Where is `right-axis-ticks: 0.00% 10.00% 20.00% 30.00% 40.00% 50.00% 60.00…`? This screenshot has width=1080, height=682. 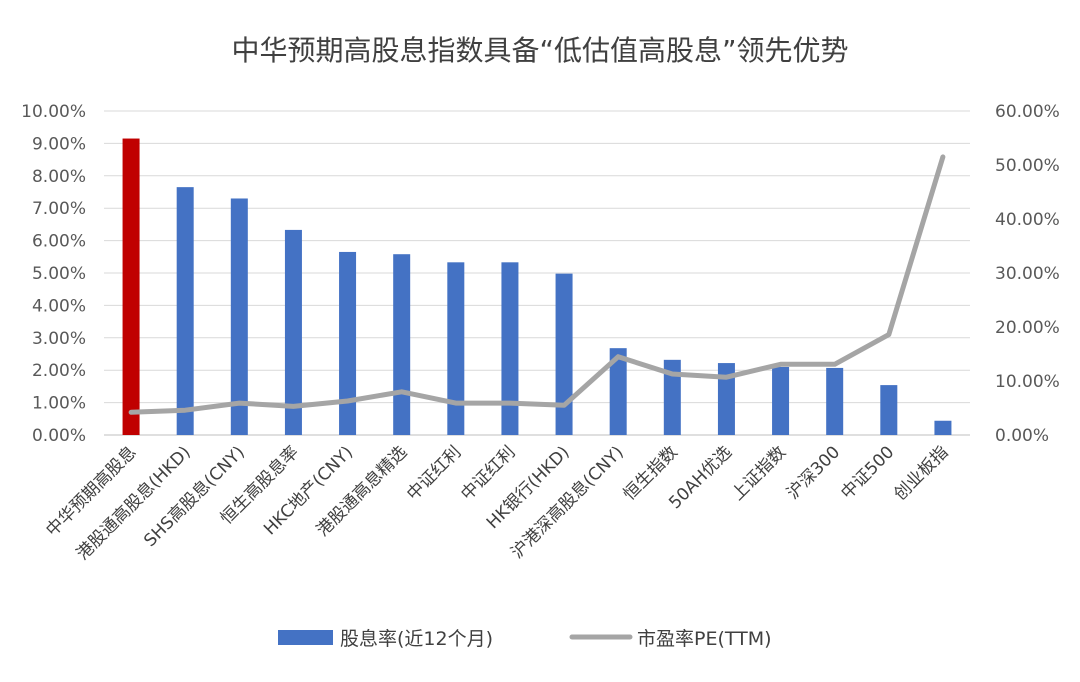 right-axis-ticks: 0.00% 10.00% 20.00% 30.00% 40.00% 50.00% 60.00… is located at coordinates (1027, 274).